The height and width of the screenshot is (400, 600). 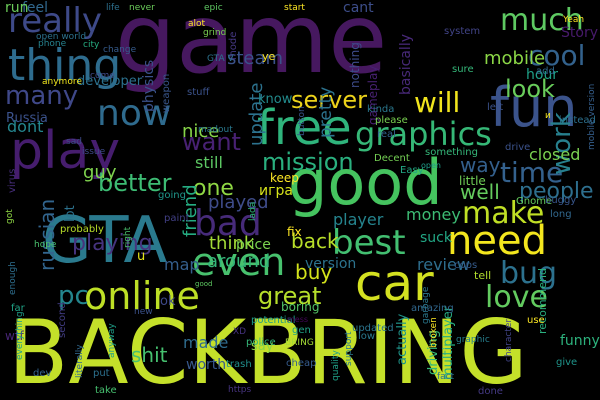 What do you see at coordinates (556, 55) in the screenshot?
I see `word-cool: cool` at bounding box center [556, 55].